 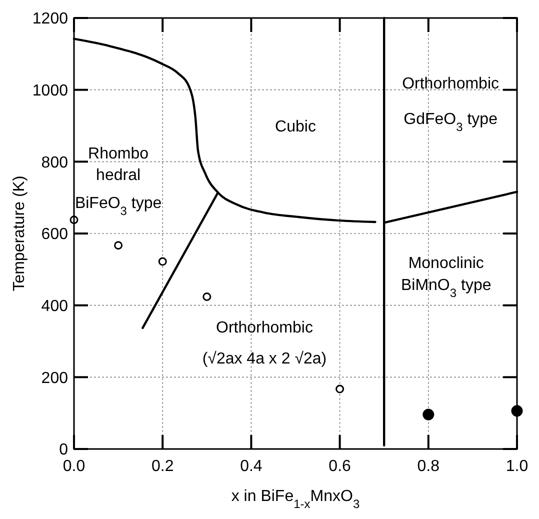 I want to click on y-tick-label: 1200, so click(x=50, y=19).